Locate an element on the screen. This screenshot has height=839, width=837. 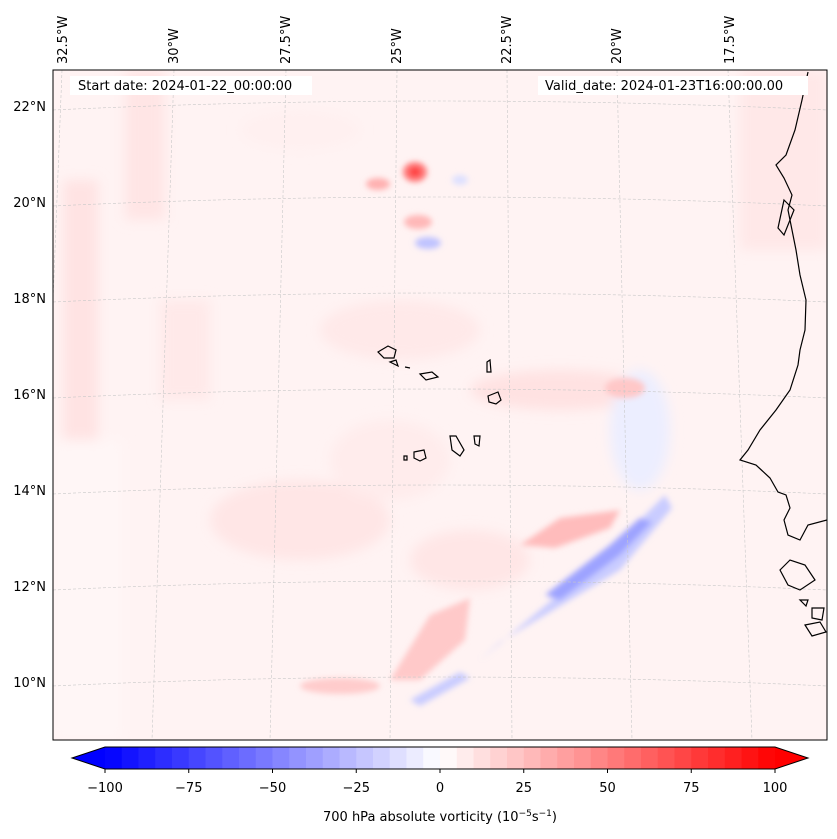
lon-label-30w: 30°W is located at coordinates (174, 46).